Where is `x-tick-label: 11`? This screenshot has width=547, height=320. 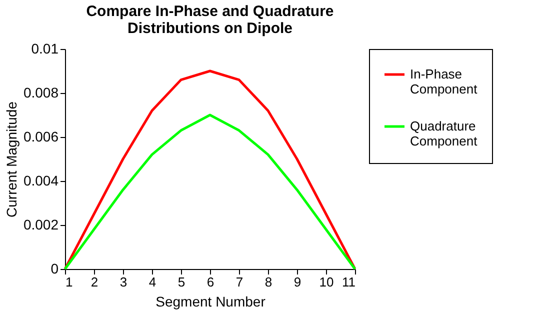
x-tick-label: 11 is located at coordinates (349, 282).